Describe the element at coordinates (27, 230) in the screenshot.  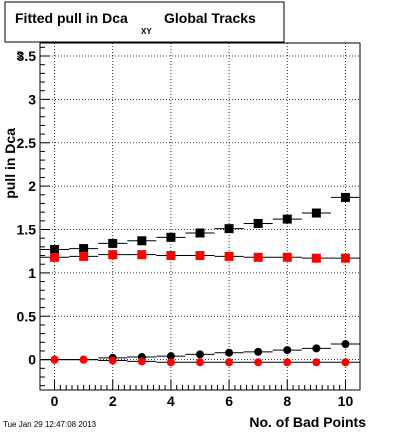
I see `y-tick-label: 1.5` at that location.